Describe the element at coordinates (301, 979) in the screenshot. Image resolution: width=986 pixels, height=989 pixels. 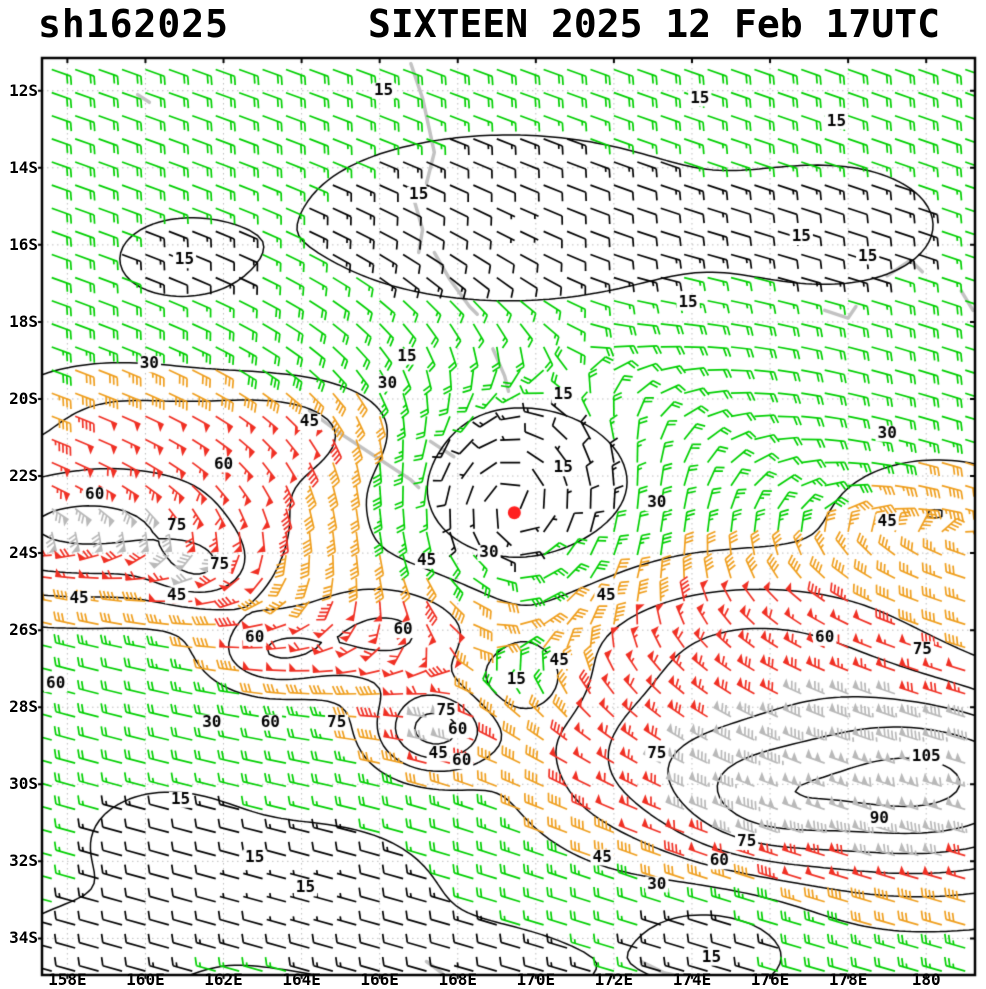
I see `x-tick-label: 164E` at that location.